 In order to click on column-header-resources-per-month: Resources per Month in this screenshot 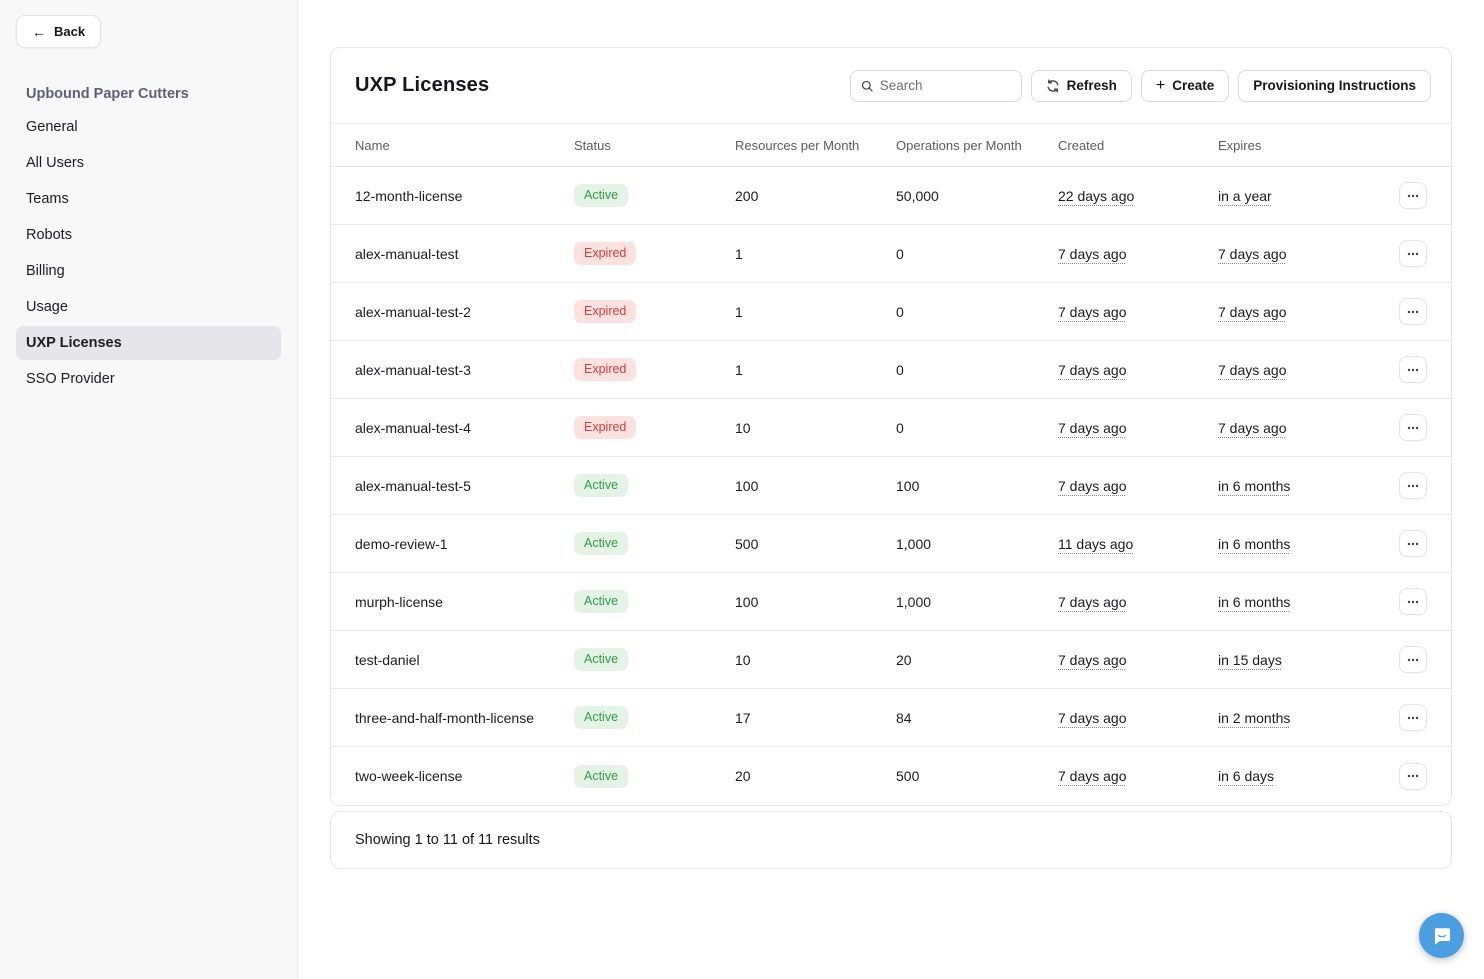, I will do `click(797, 145)`.